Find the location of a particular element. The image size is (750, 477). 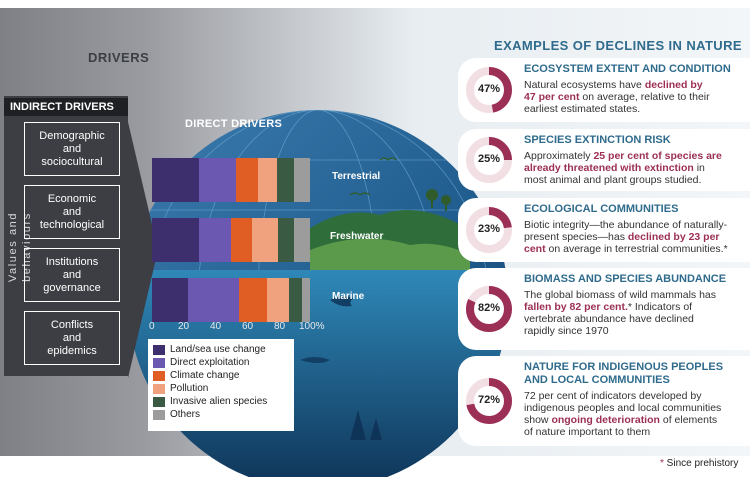

donut-percentage: 82% is located at coordinates (489, 308).